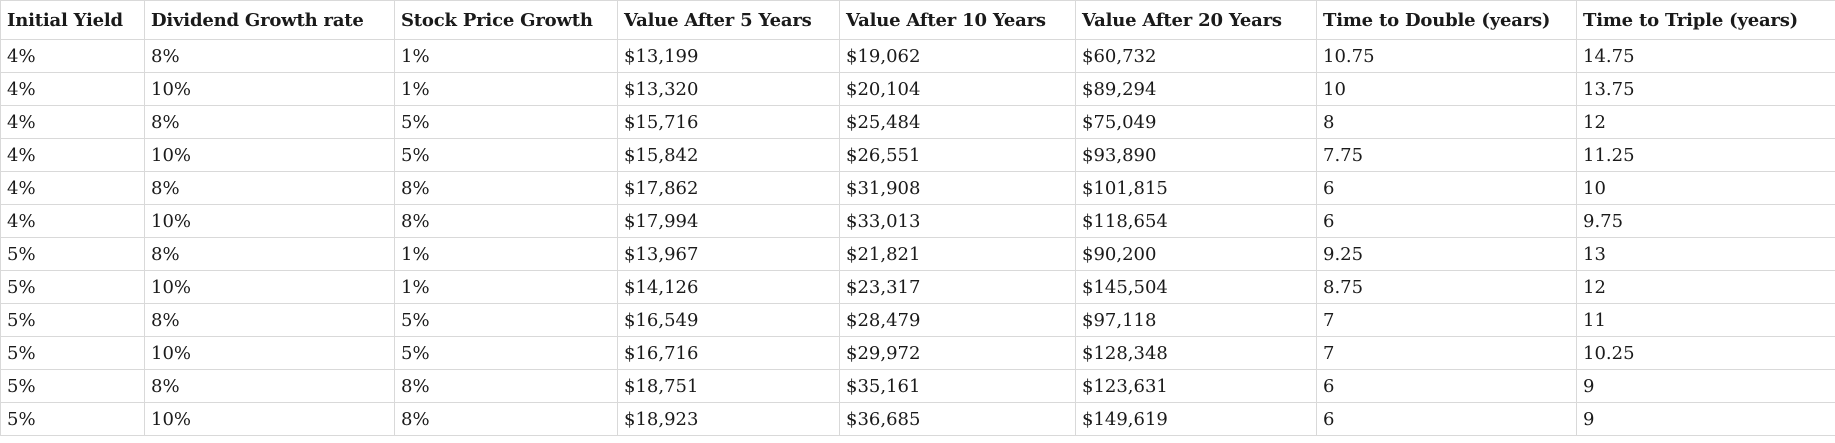 The image size is (1835, 443). Describe the element at coordinates (957, 155) in the screenshot. I see `value-after-10-years-cell: $26,551` at that location.